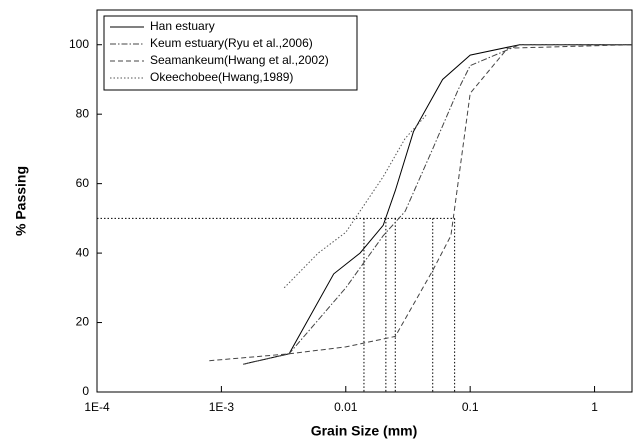 This screenshot has width=635, height=448. Describe the element at coordinates (221, 77) in the screenshot. I see `legend-label: Okeechobee(Hwang,1989)` at that location.